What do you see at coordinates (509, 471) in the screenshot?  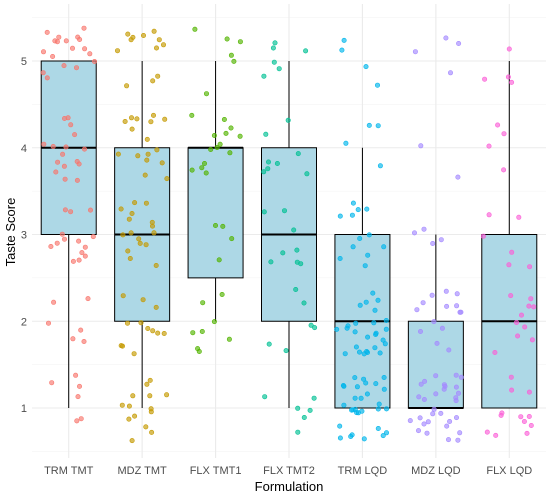 I see `x-tick-label: FLX LQD` at bounding box center [509, 471].